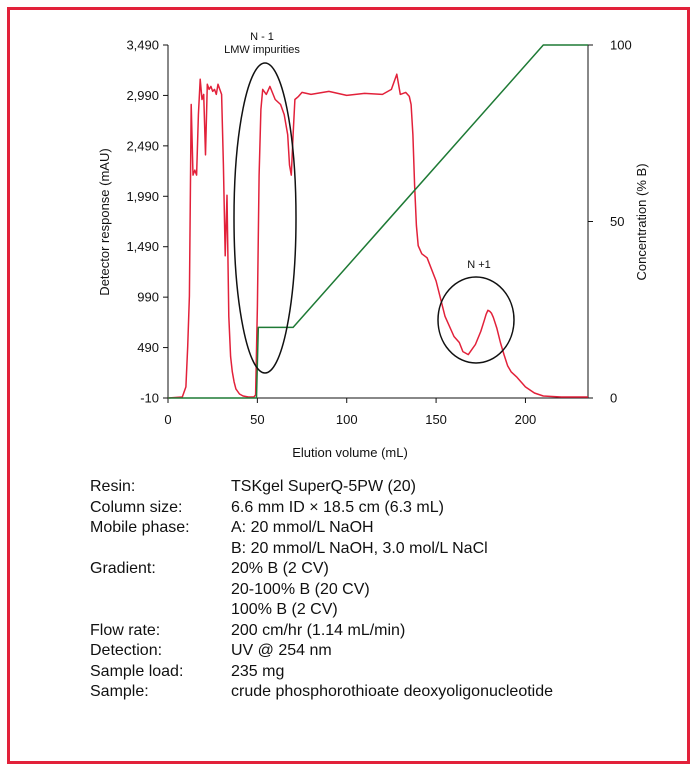 The height and width of the screenshot is (773, 700). I want to click on x-tick-label-150: 150, so click(436, 419).